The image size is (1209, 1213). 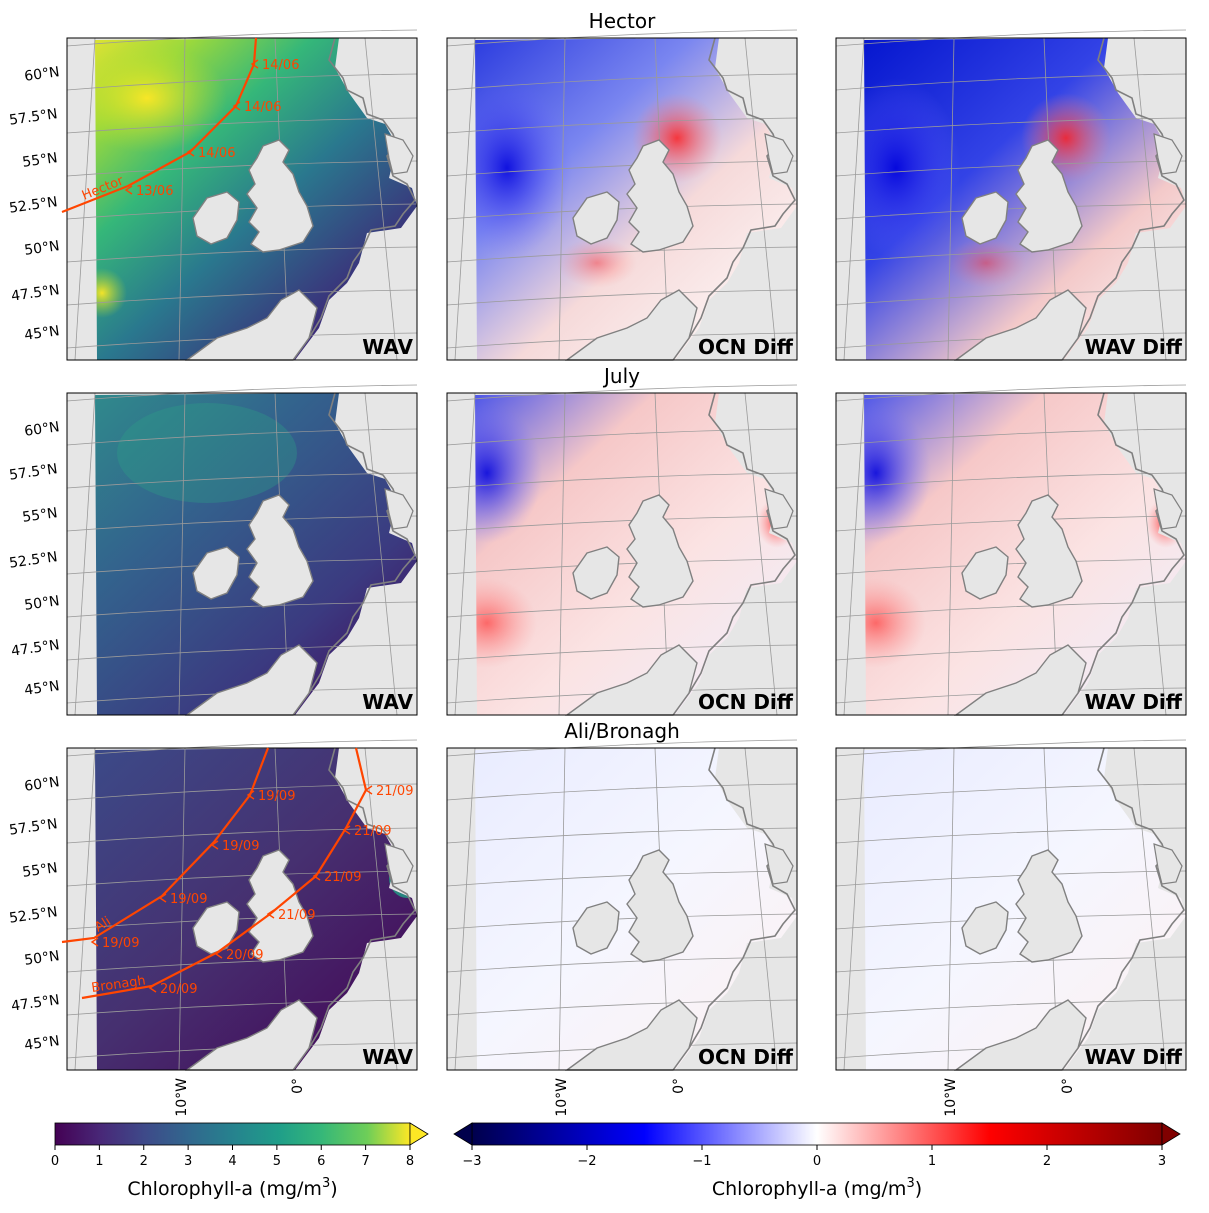 What do you see at coordinates (410, 1161) in the screenshot?
I see `colorbar-tick-label: 8` at bounding box center [410, 1161].